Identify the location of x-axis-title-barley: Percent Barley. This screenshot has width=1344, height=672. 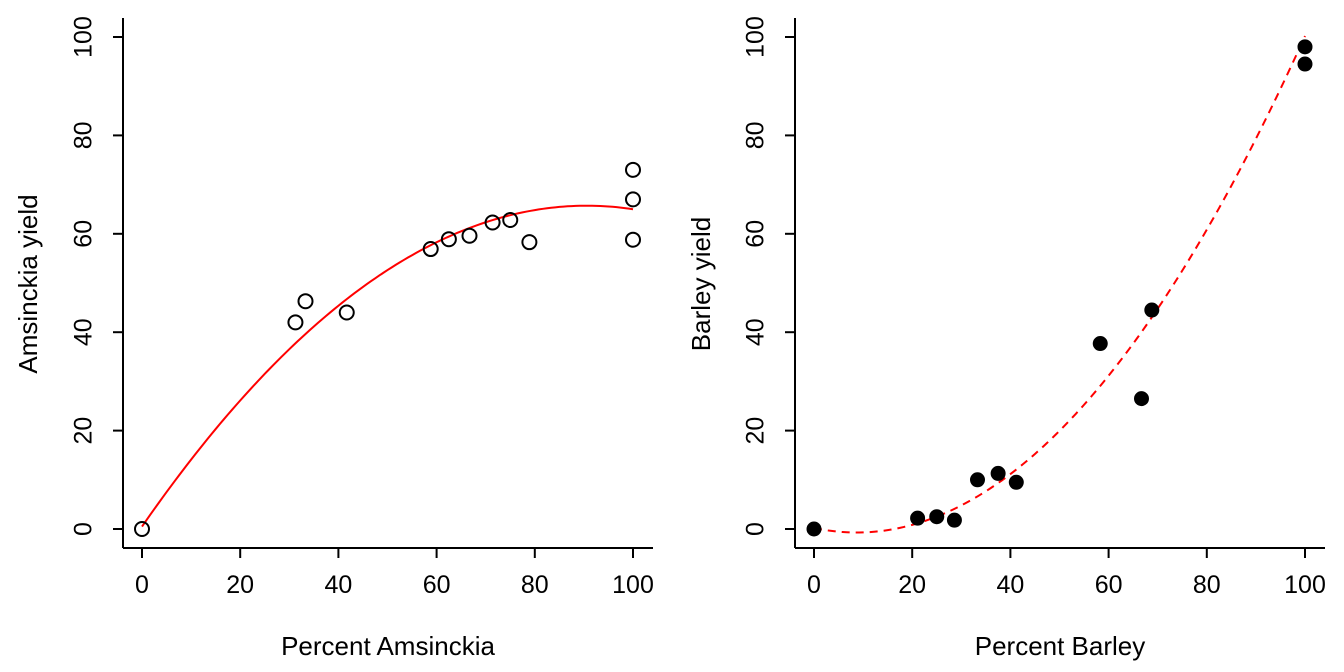
(1060, 646).